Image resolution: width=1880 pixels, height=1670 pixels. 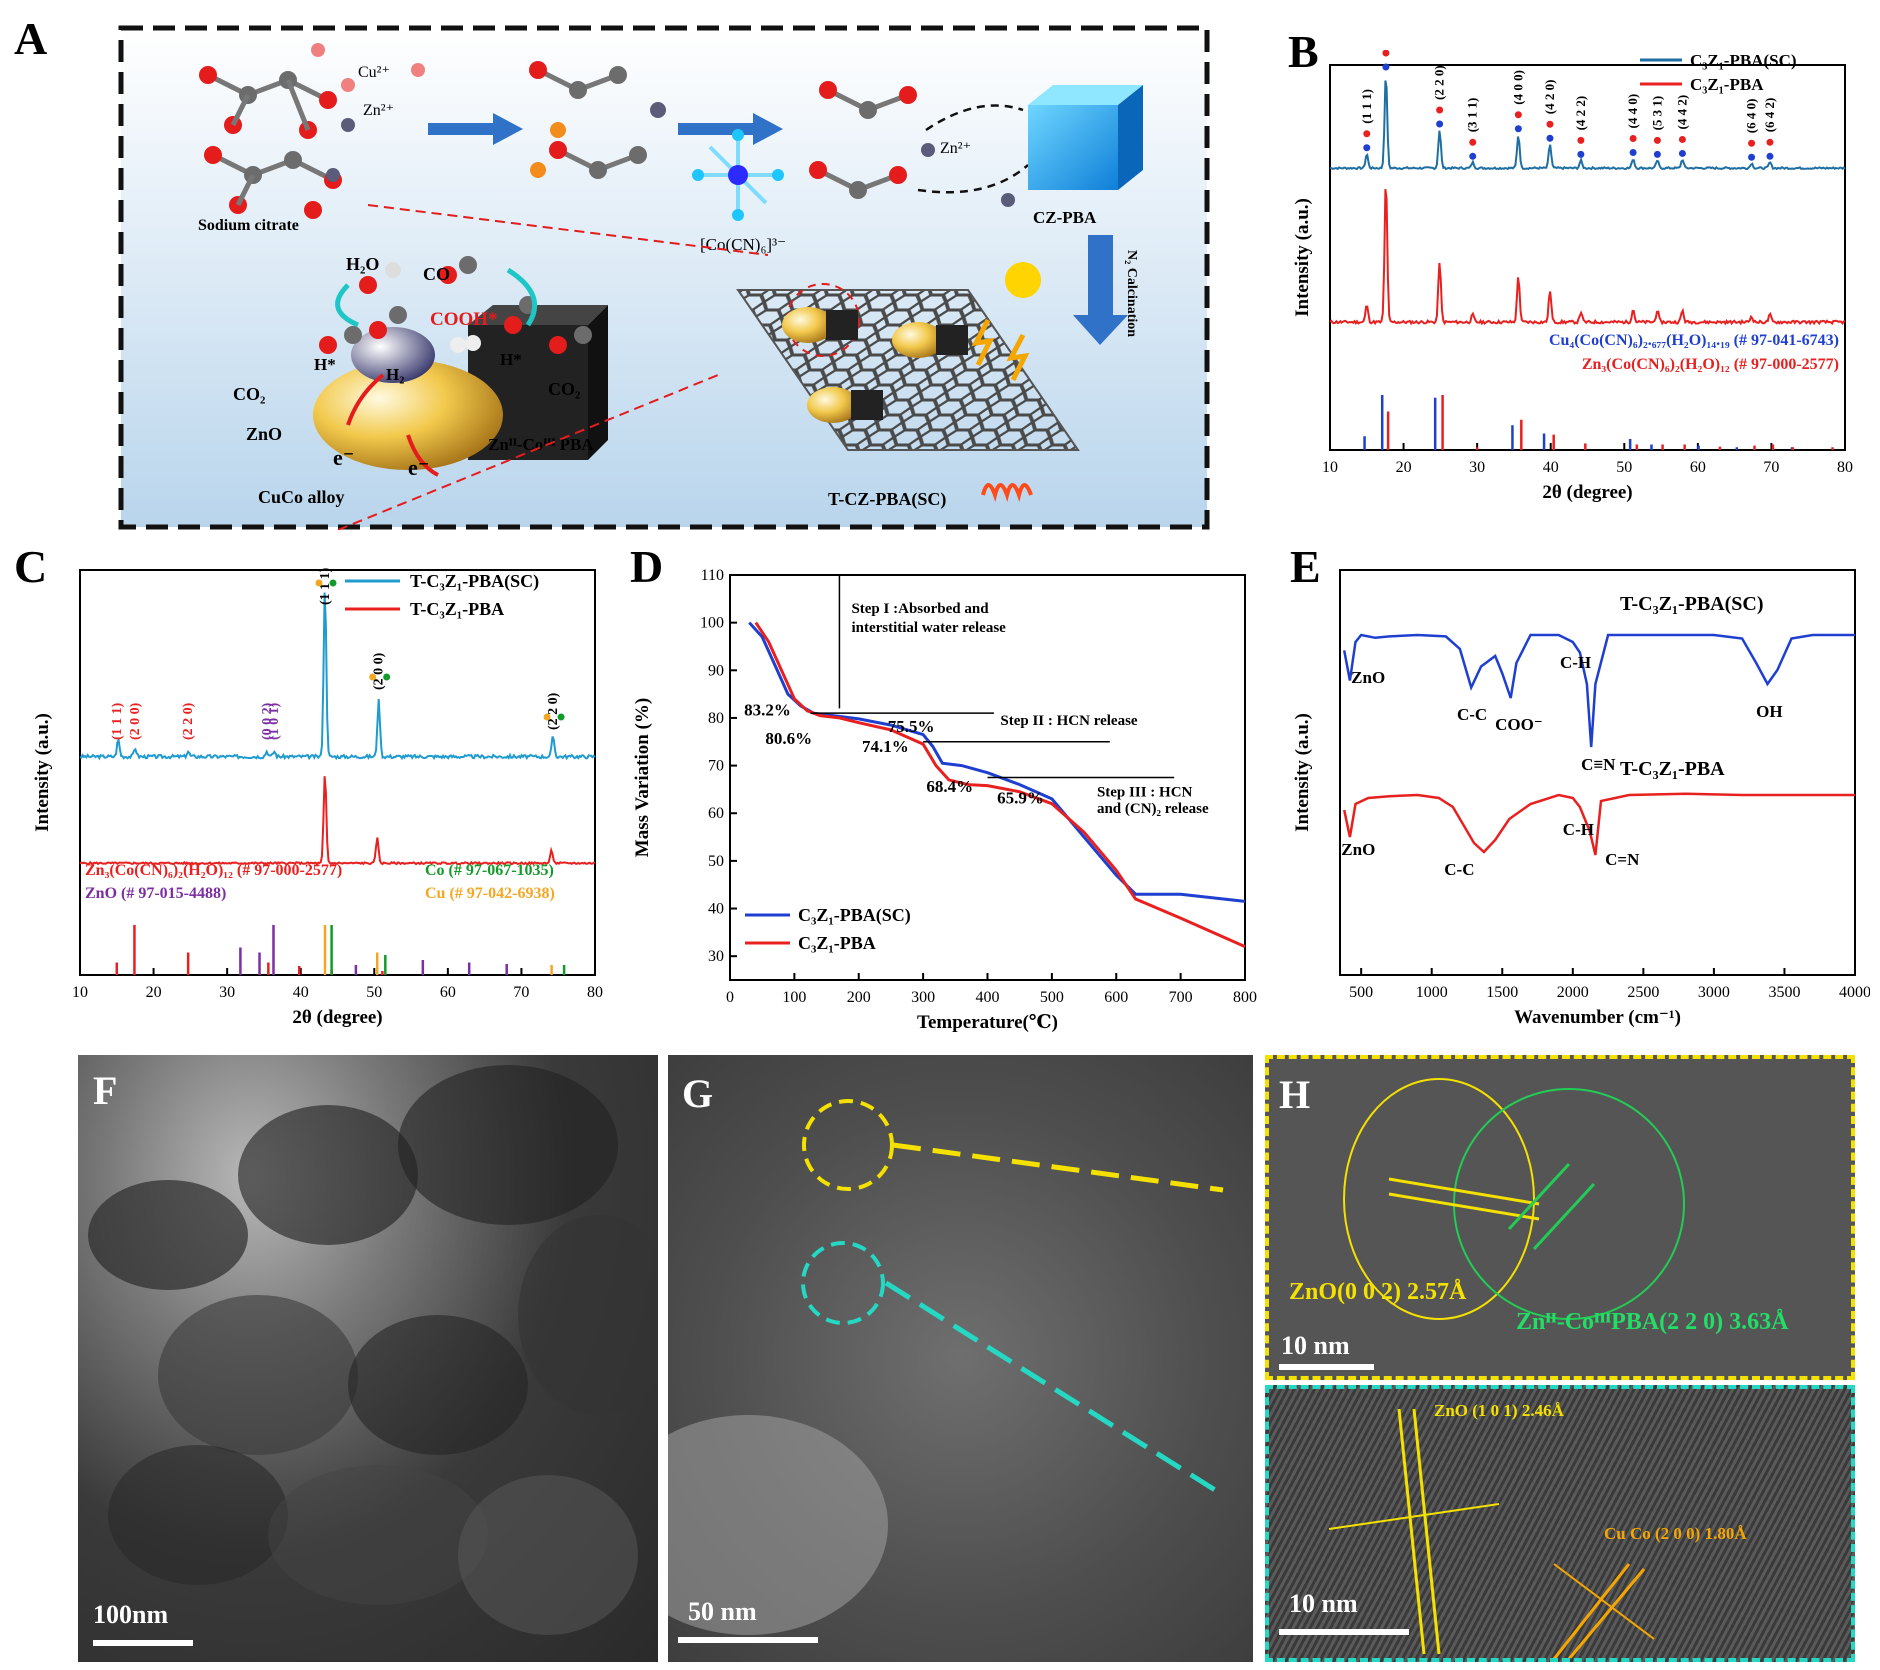 I want to click on annotation-percent: 83.2%, so click(x=767, y=710).